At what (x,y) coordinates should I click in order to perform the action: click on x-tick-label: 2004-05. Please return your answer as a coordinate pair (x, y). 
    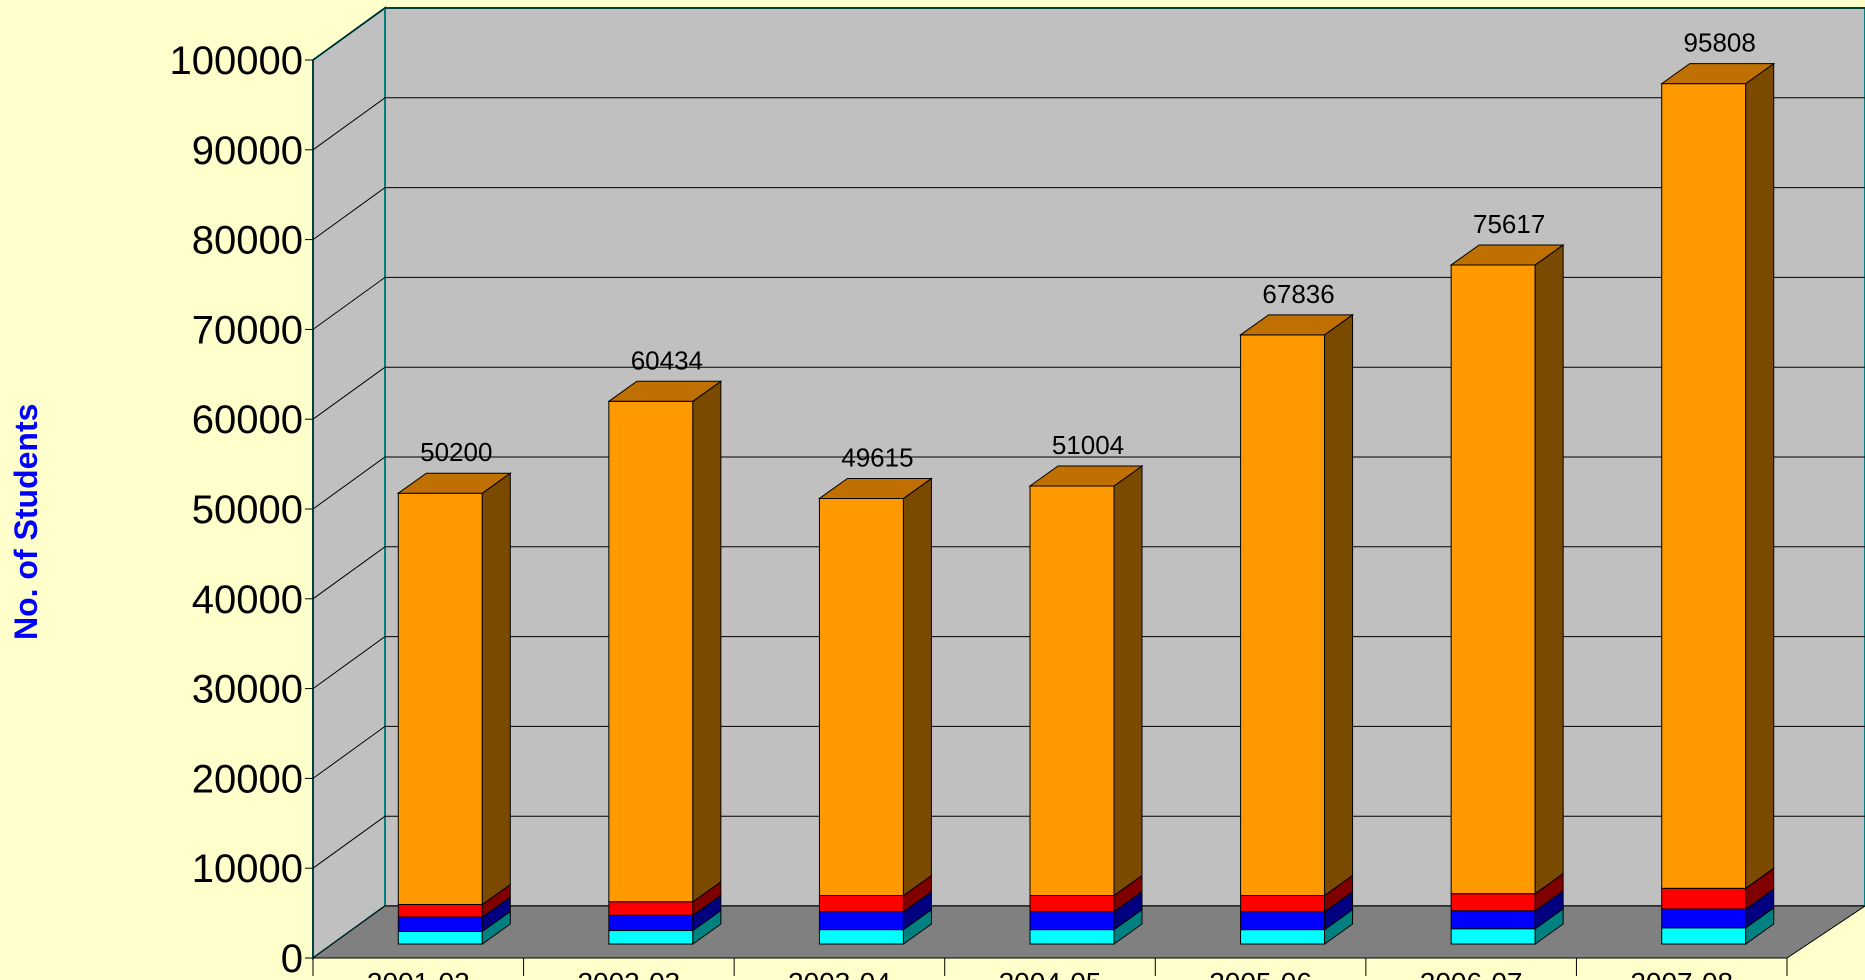
    Looking at the image, I should click on (1050, 973).